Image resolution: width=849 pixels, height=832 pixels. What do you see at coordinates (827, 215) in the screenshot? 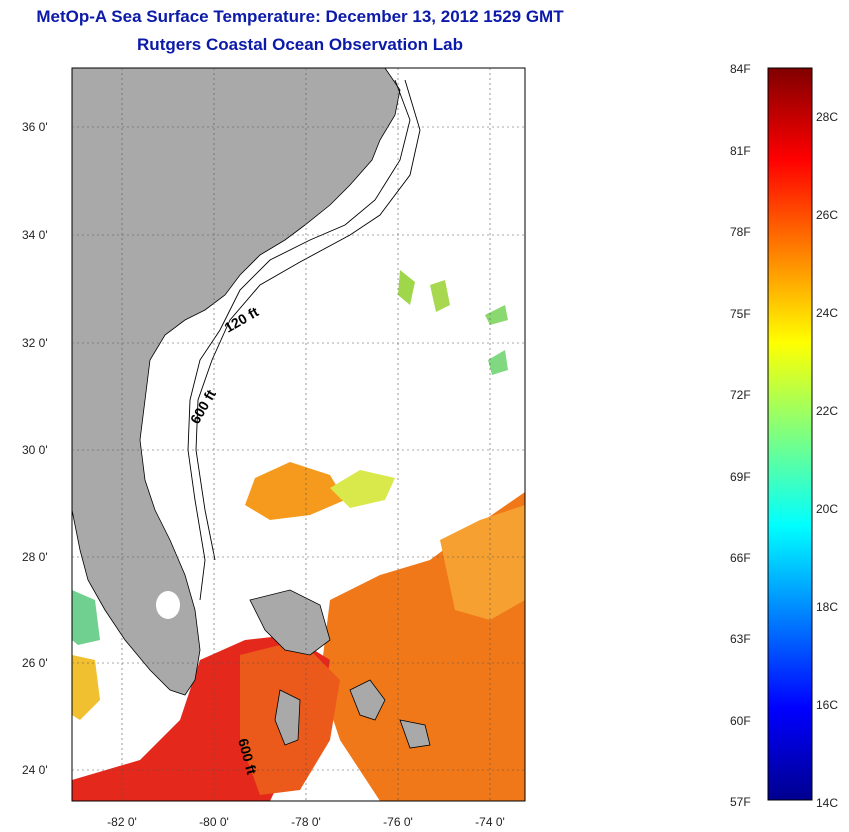
I see `colorbar-c-26: 26C` at bounding box center [827, 215].